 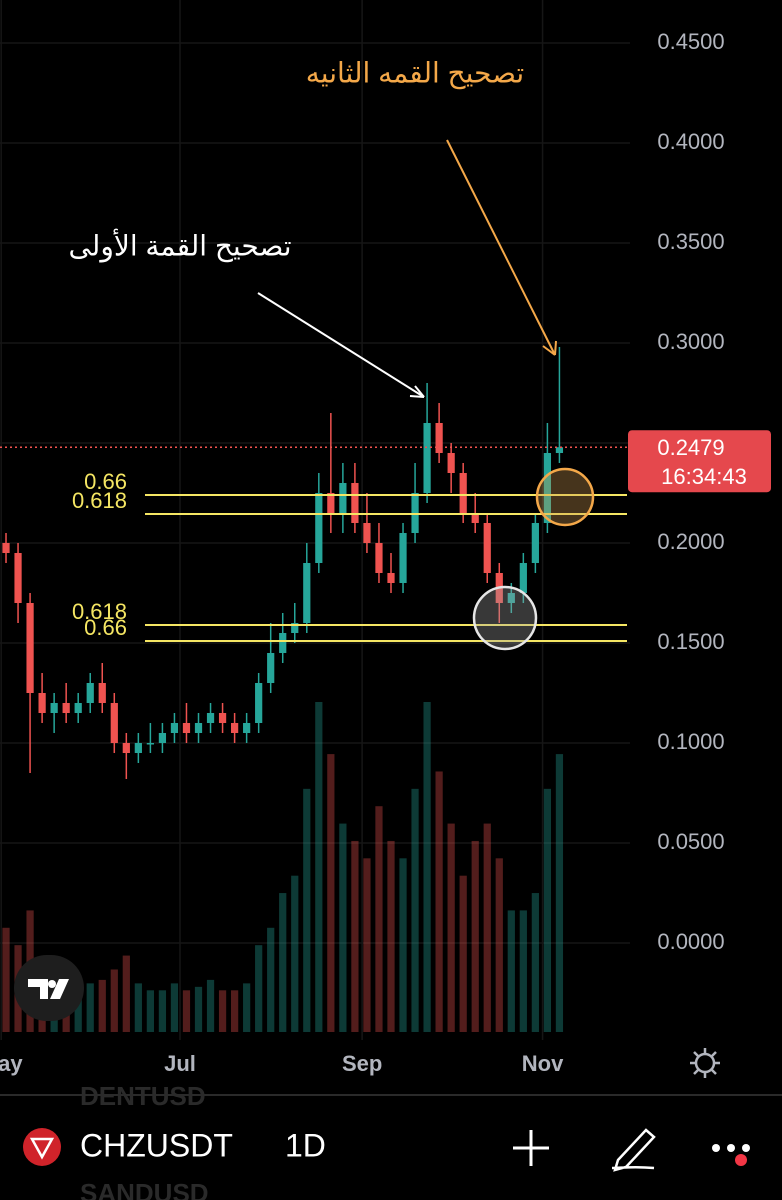 I want to click on symbol: CHZUSDT, so click(x=156, y=1145).